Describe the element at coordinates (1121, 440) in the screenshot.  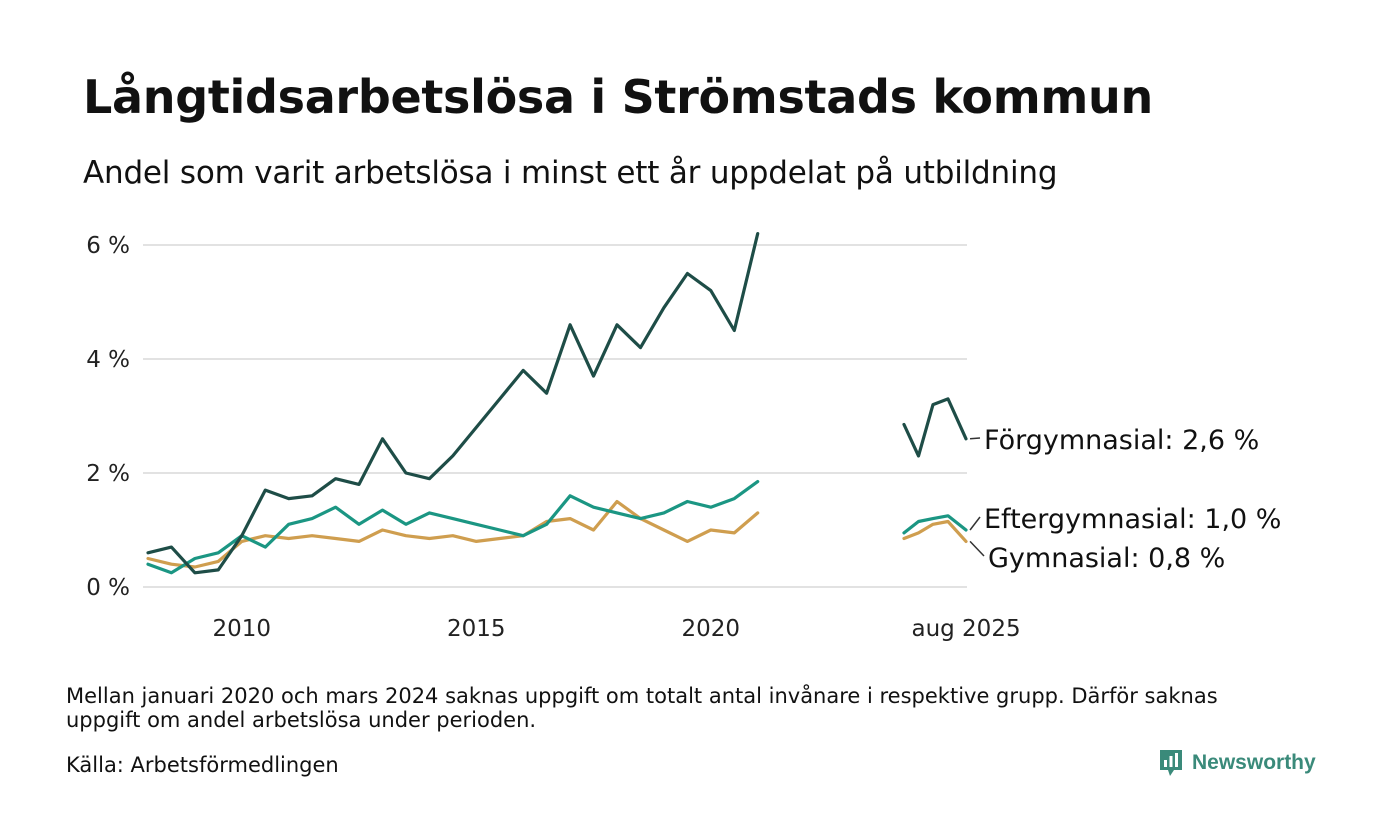
I see `series-end-label: Förgymnasial: 2,6 %` at that location.